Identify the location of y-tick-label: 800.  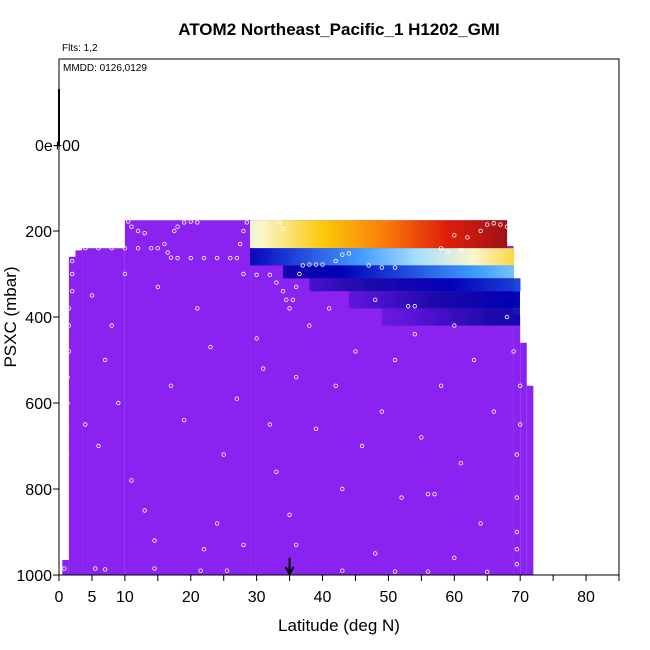
(38, 490).